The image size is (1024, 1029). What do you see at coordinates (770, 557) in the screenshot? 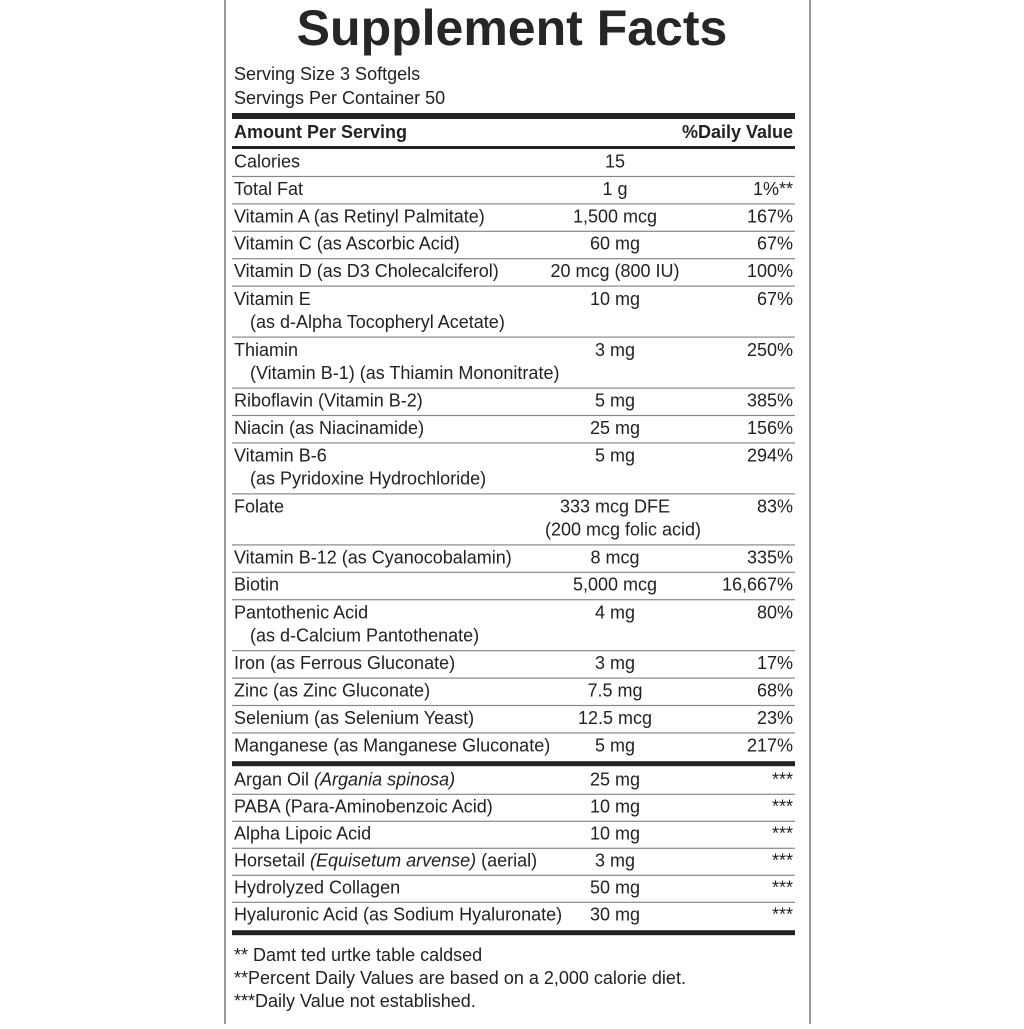
I see `daily-value: 335%` at bounding box center [770, 557].